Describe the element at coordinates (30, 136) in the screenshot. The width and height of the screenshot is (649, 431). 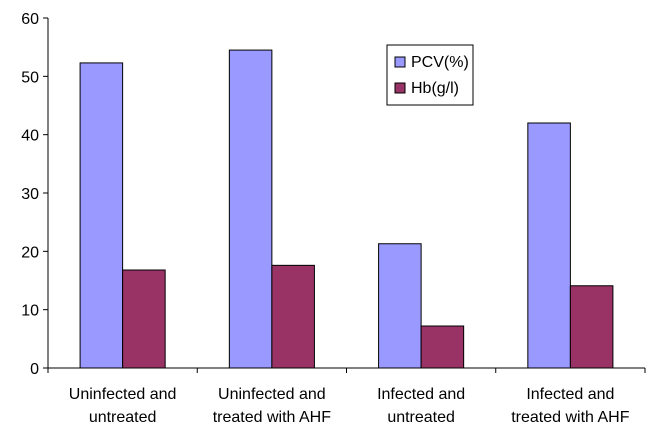
I see `y-tick-label: 40` at that location.